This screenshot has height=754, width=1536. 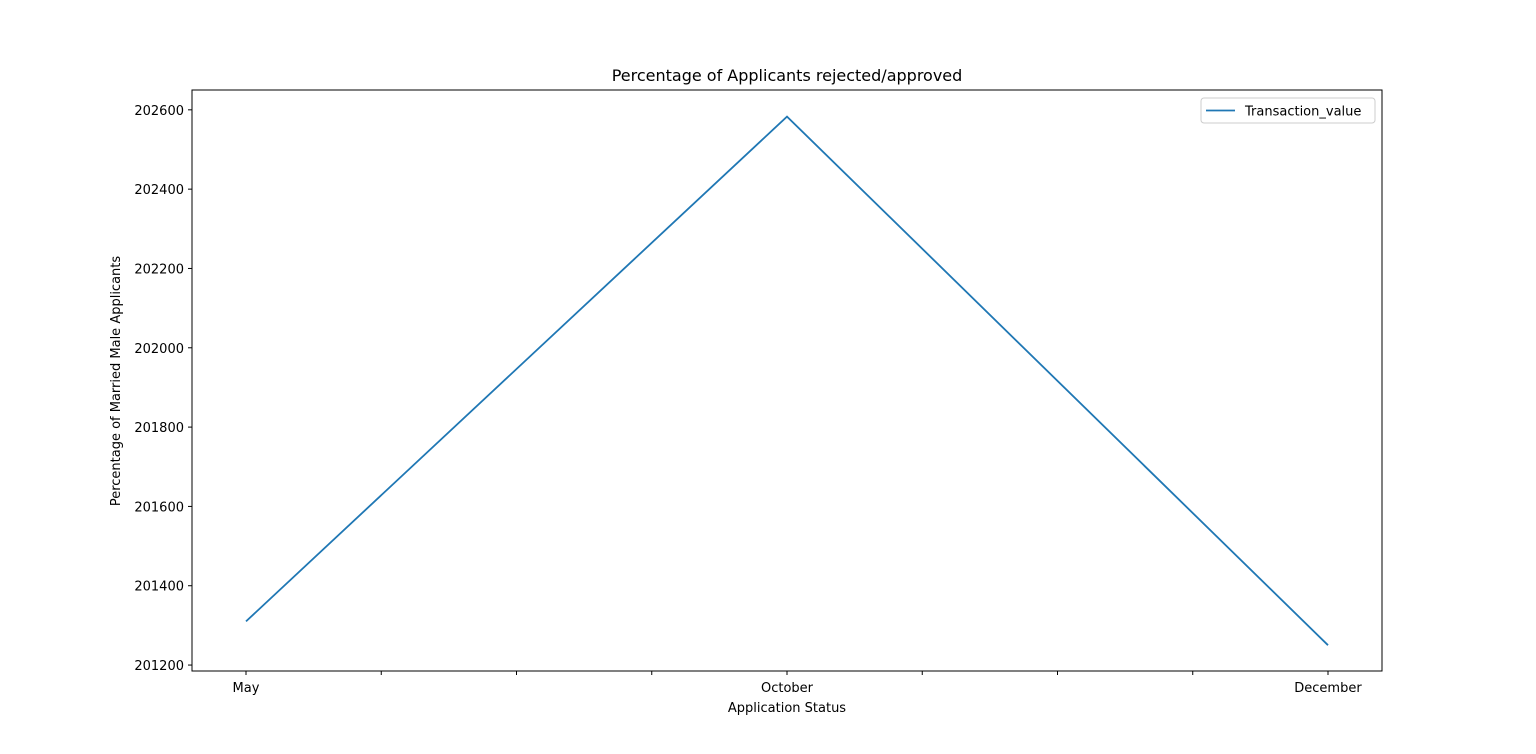 What do you see at coordinates (1302, 112) in the screenshot?
I see `legend-label: Transaction_value` at bounding box center [1302, 112].